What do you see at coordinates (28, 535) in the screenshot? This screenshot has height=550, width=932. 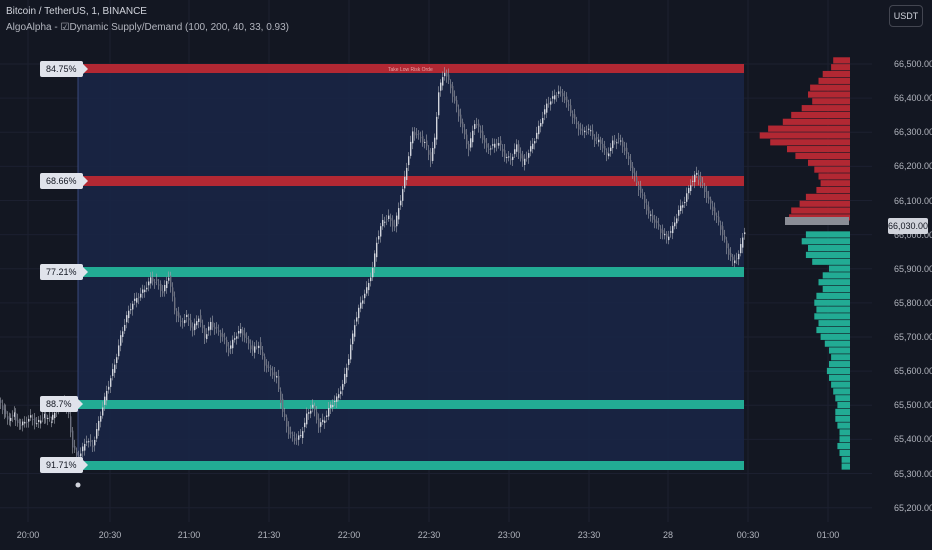 I see `time-tick-label: 20:00` at bounding box center [28, 535].